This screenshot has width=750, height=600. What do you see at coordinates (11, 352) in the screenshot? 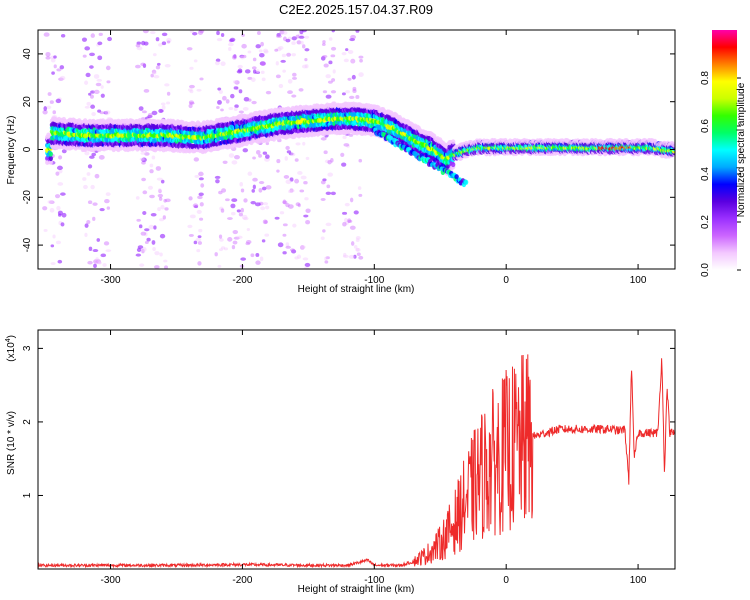
I see `snr-y-scale-prefix: (x10` at bounding box center [11, 352].